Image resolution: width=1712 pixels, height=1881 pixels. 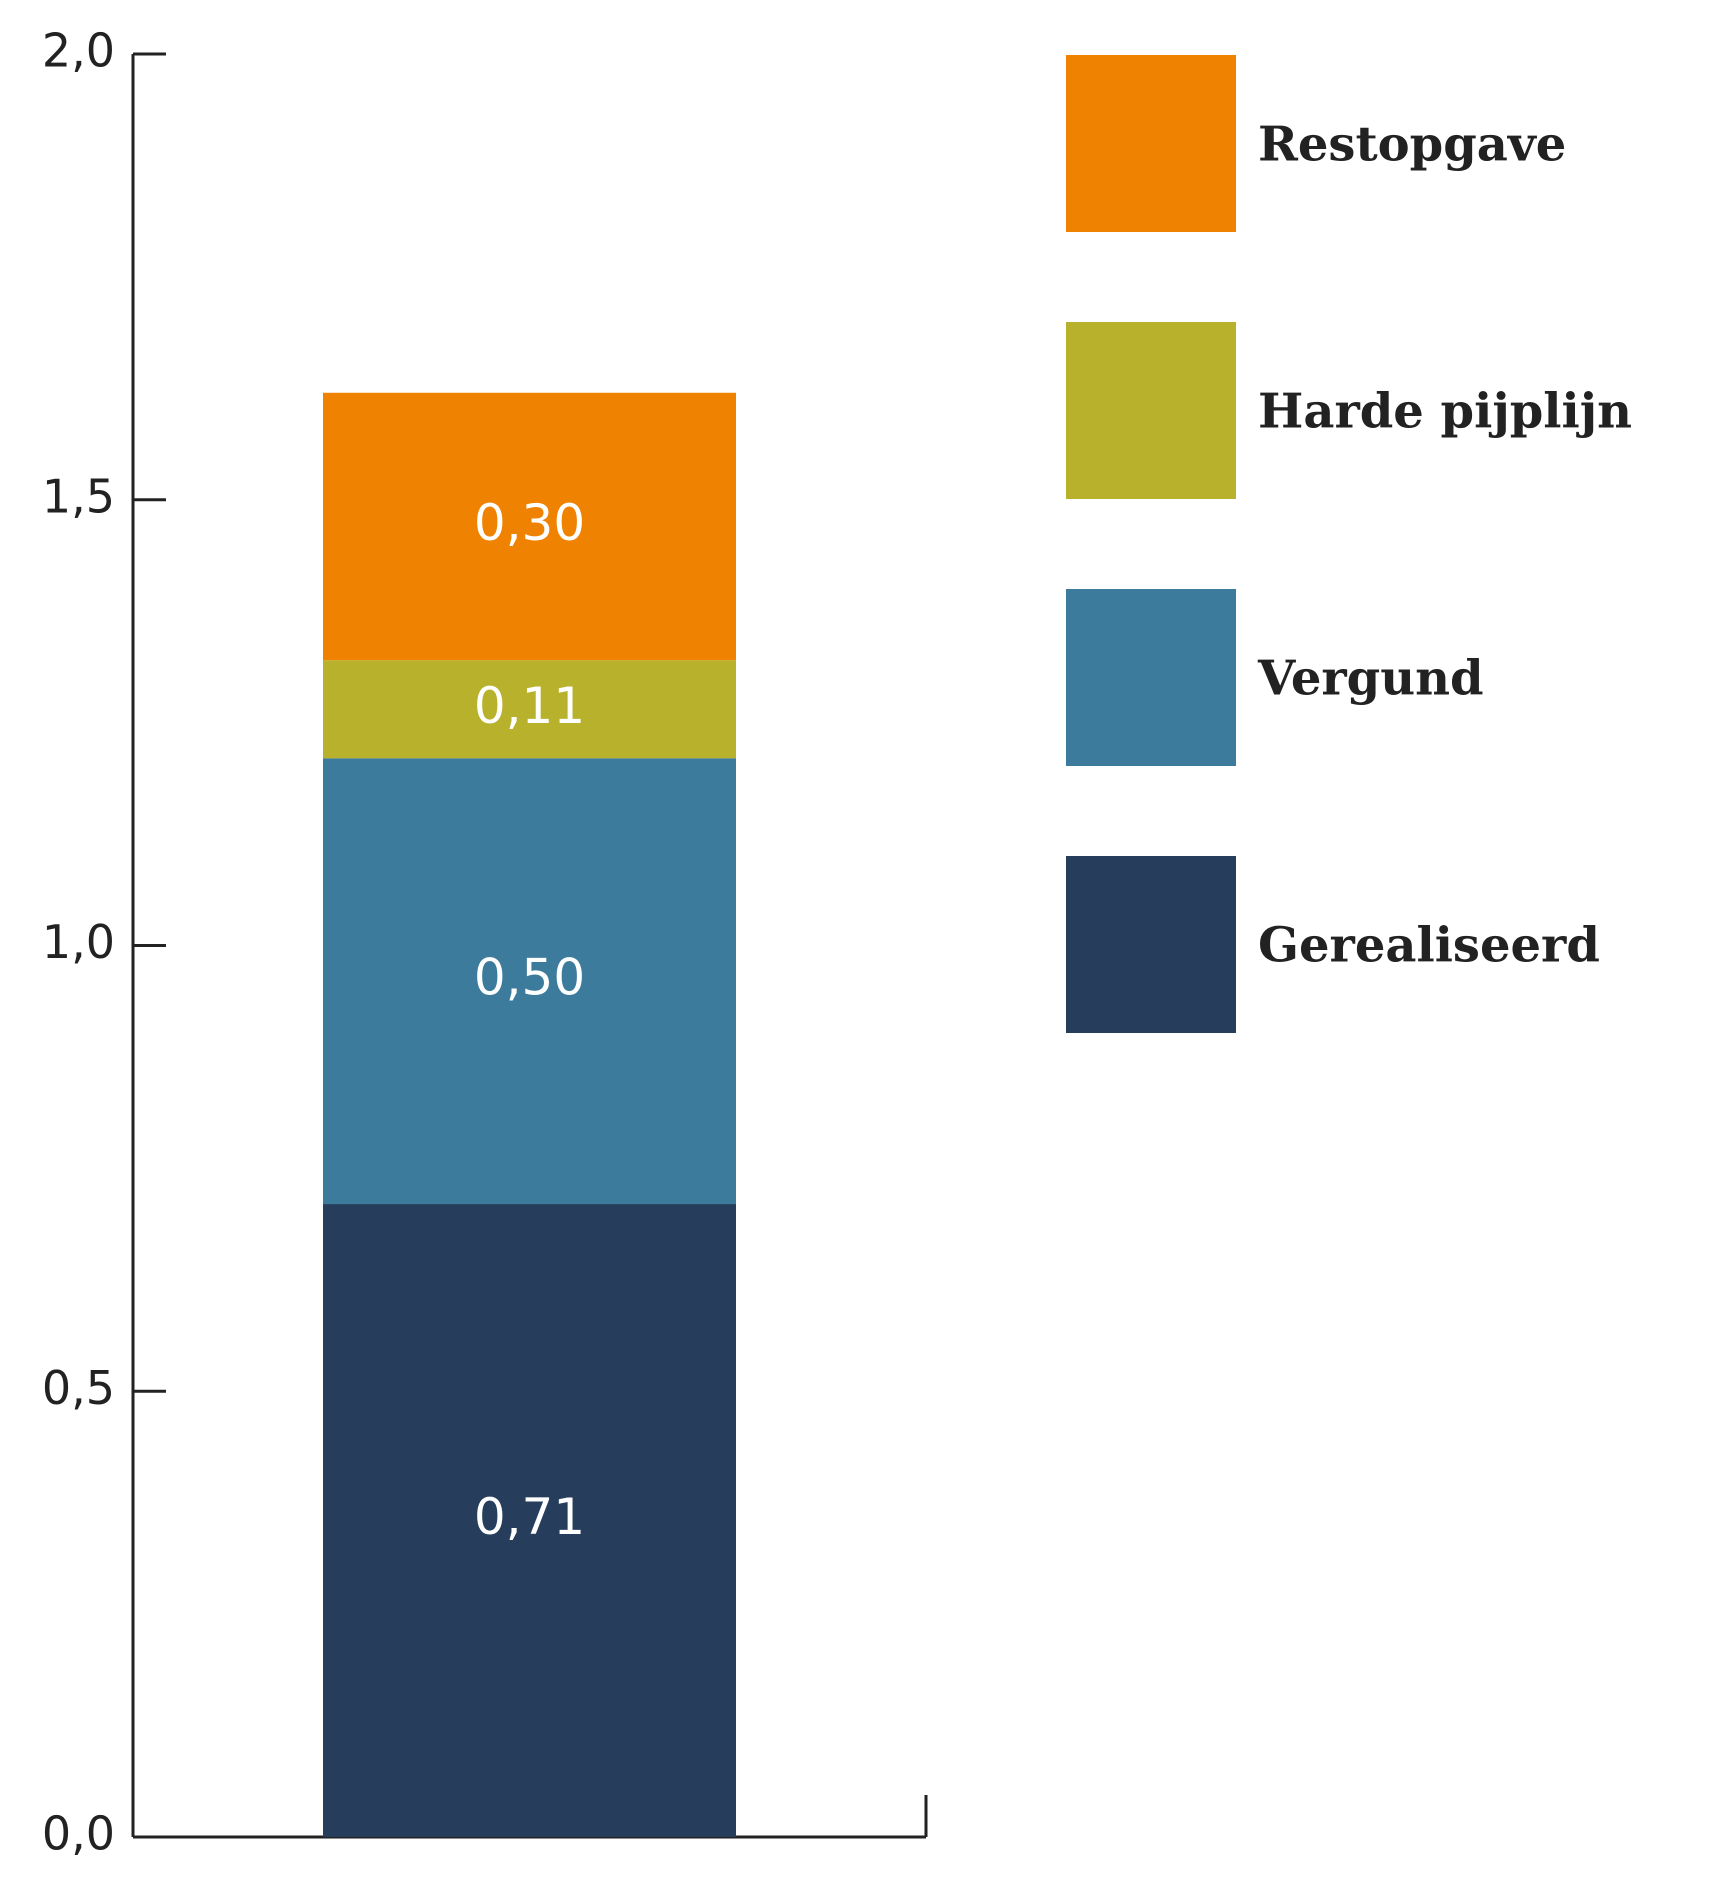 What do you see at coordinates (78, 1388) in the screenshot?
I see `y-tick-label: 0,5` at bounding box center [78, 1388].